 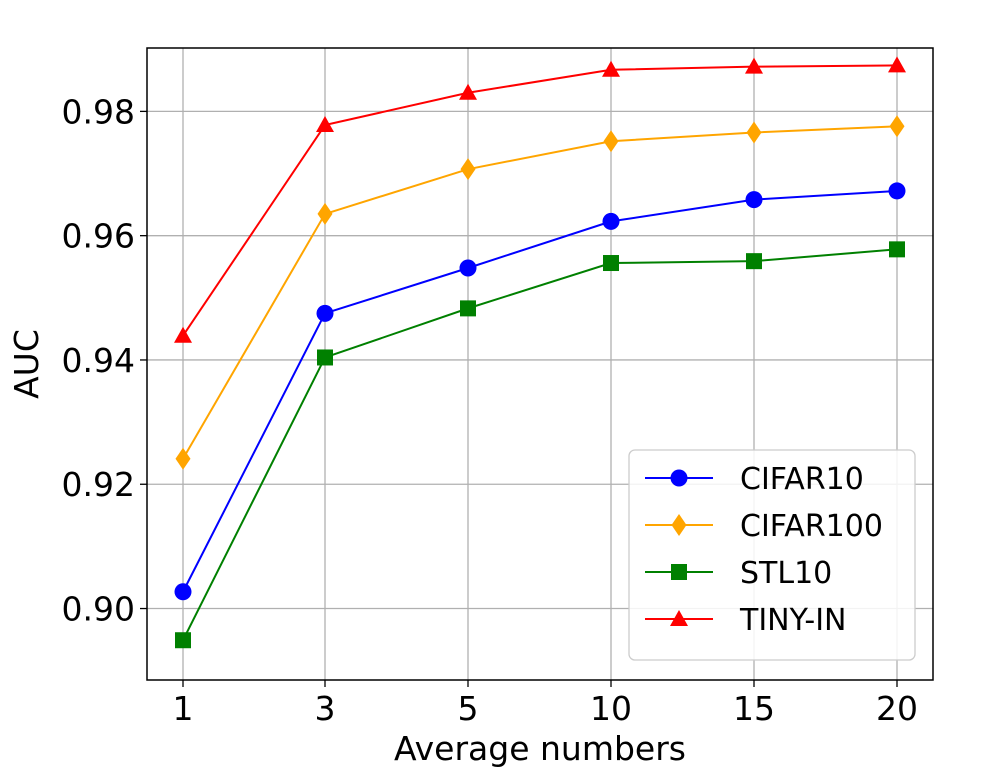 I want to click on legend-box, so click(x=772, y=555).